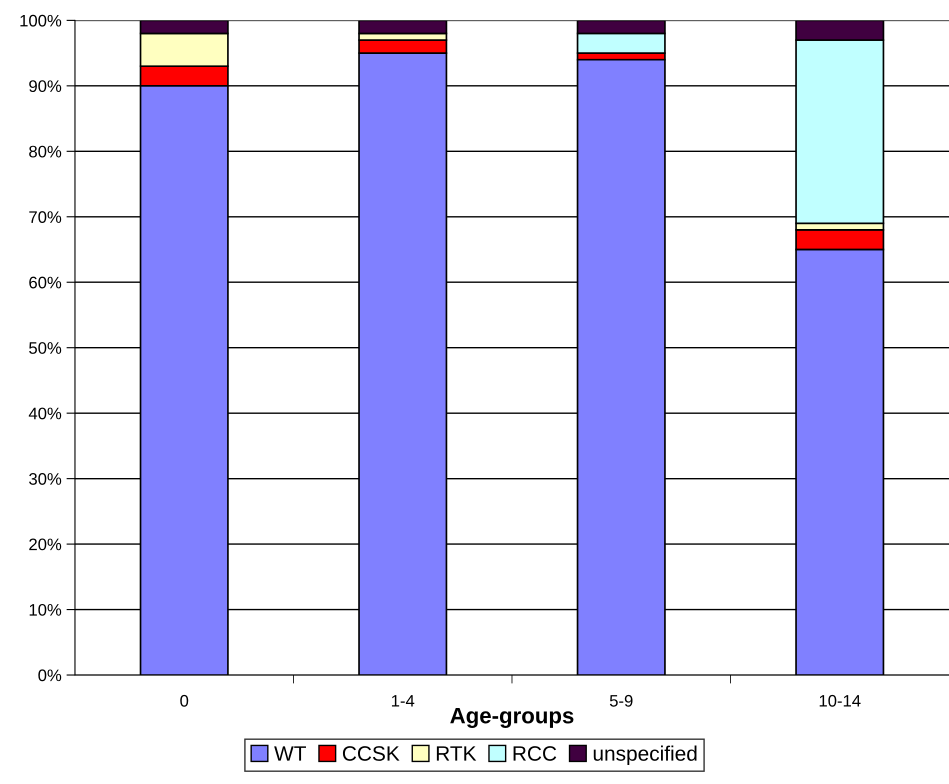  Describe the element at coordinates (45, 282) in the screenshot. I see `y-tick-label: 60%` at that location.